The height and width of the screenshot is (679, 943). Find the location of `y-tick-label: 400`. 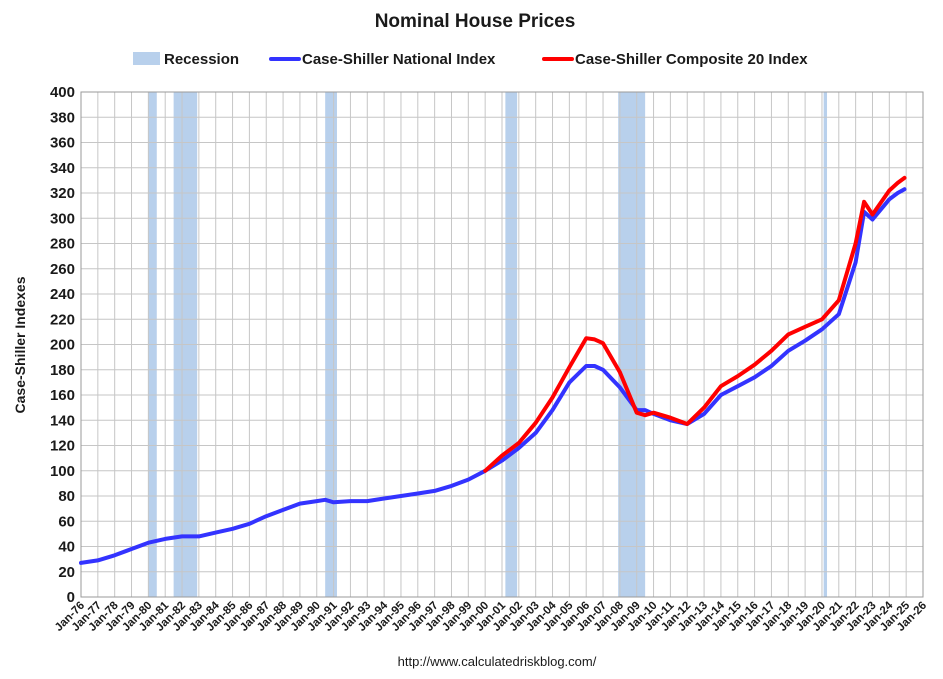

y-tick-label: 400 is located at coordinates (62, 92).